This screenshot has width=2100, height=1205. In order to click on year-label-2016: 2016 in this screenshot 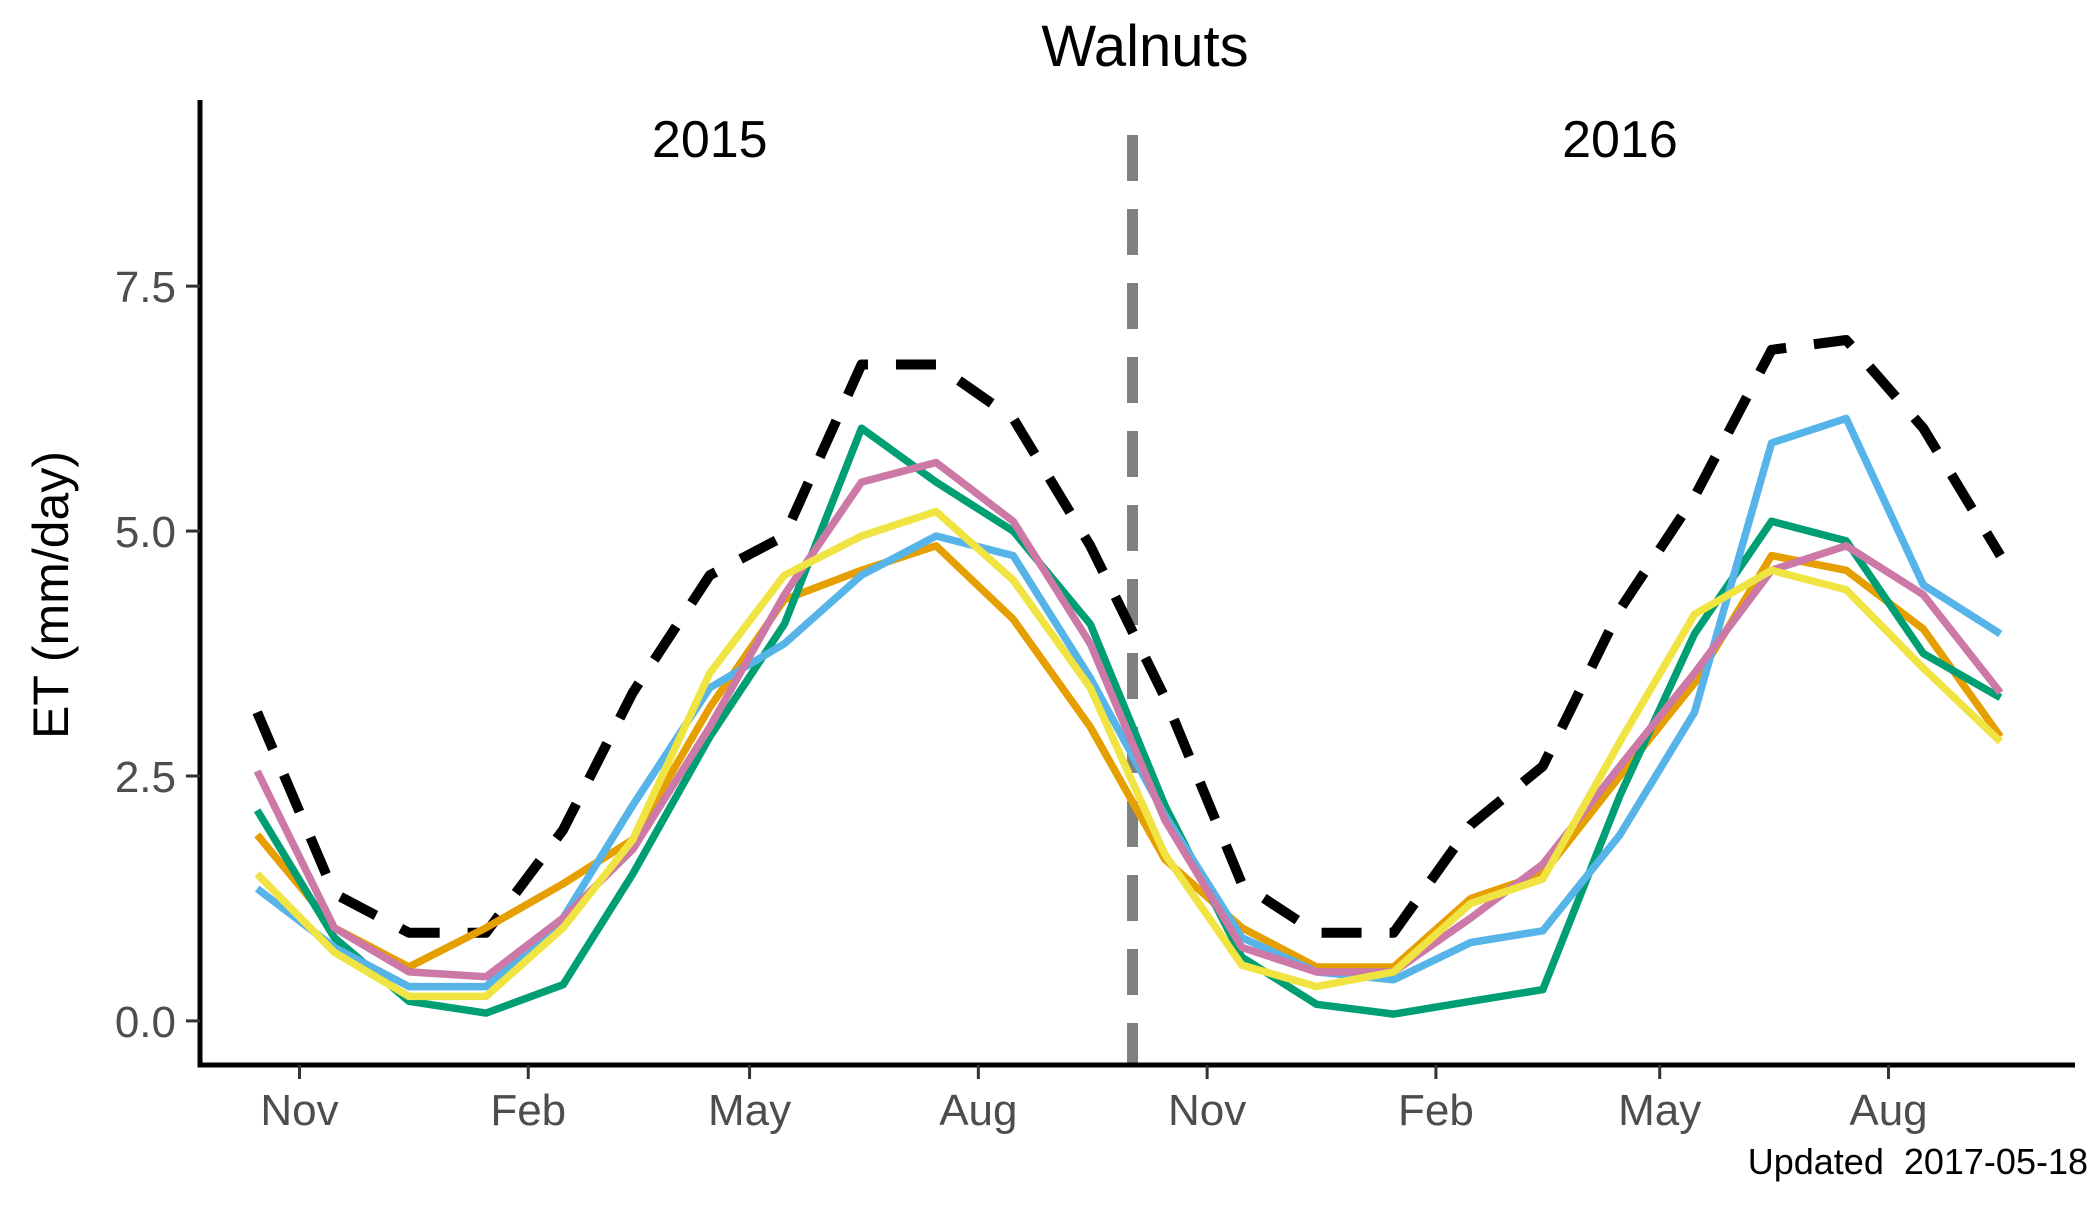, I will do `click(1620, 140)`.